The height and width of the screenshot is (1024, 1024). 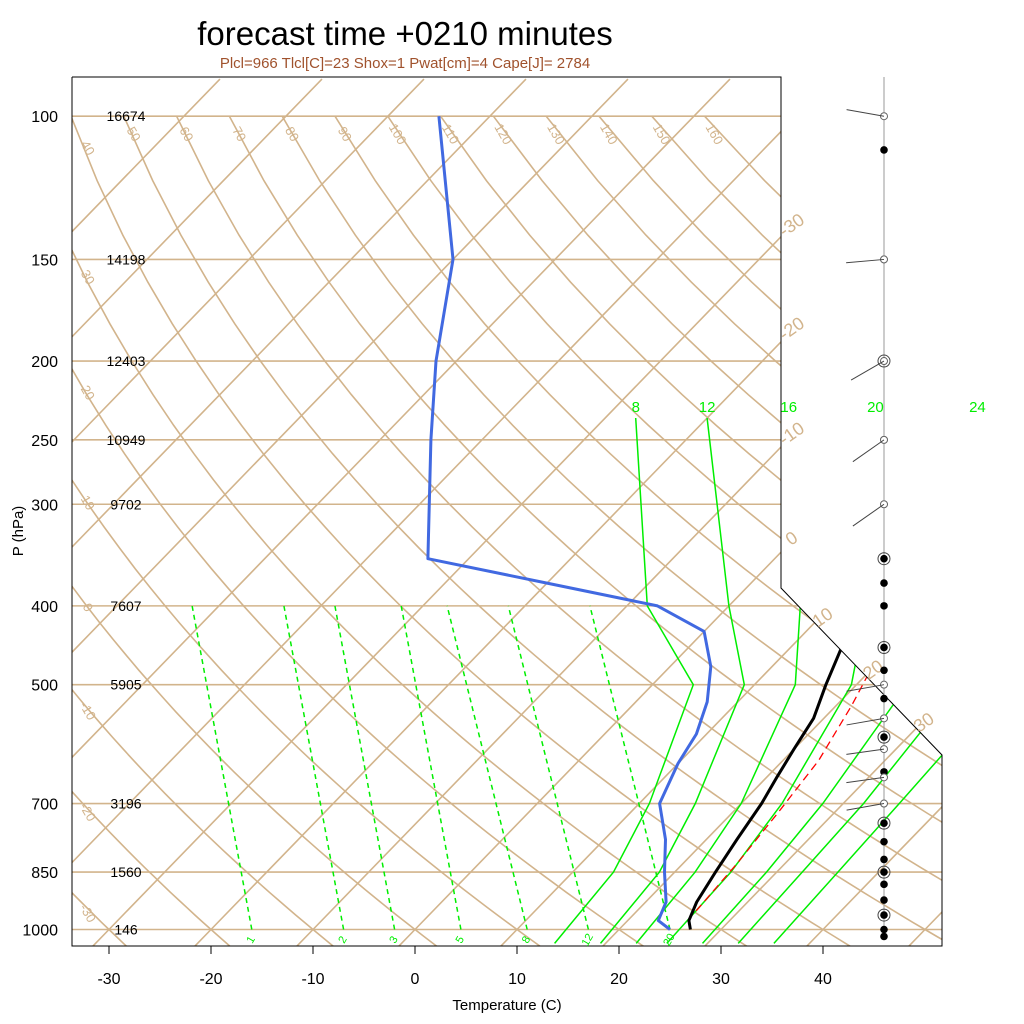 I want to click on y-tick-850: 850, so click(x=44, y=873).